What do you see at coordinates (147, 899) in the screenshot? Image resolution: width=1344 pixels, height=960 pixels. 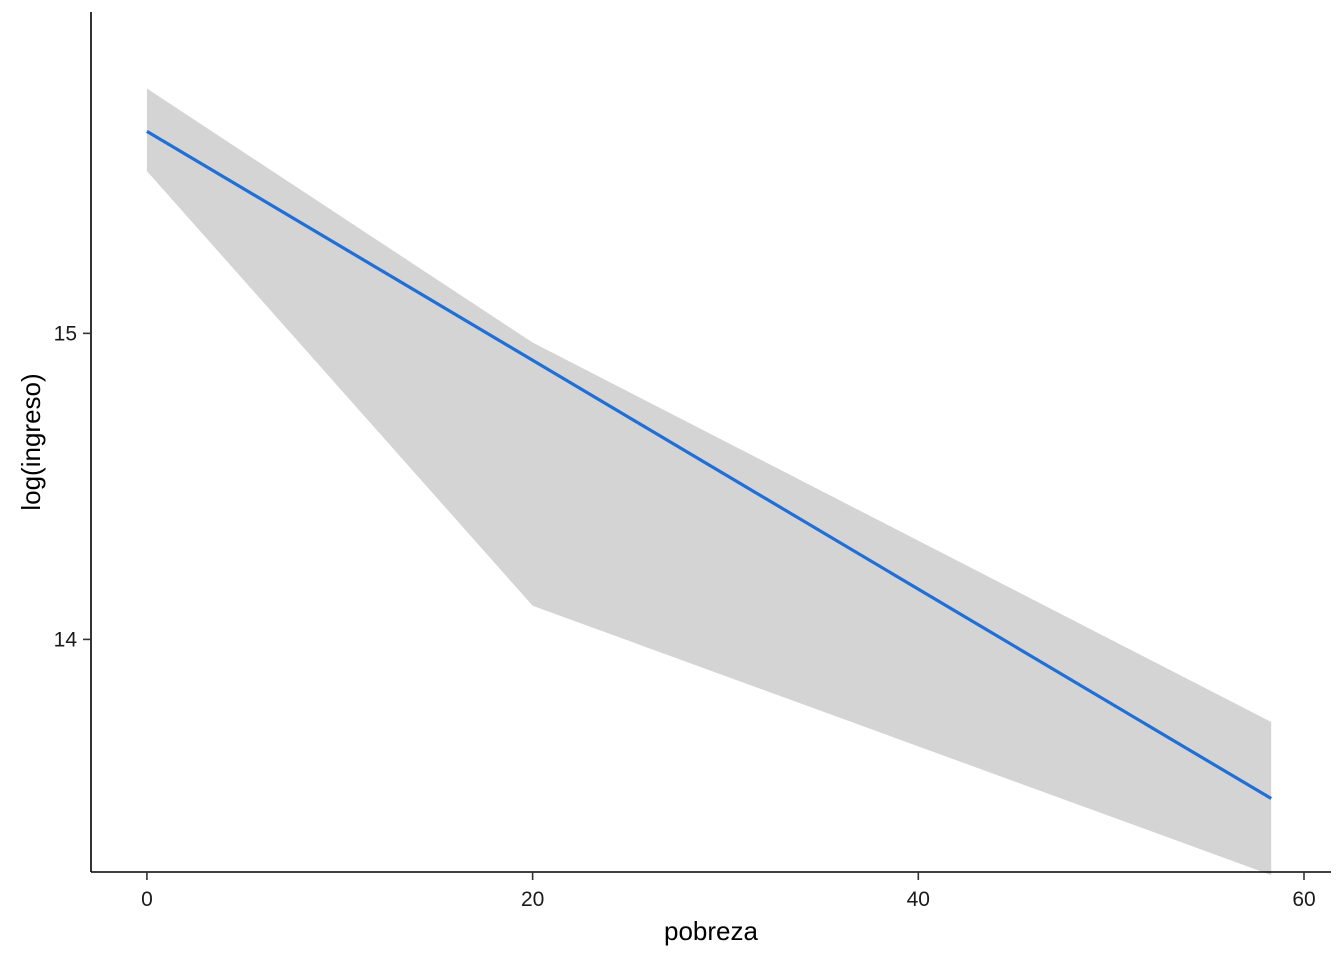 I see `x-tick-label: 0` at bounding box center [147, 899].